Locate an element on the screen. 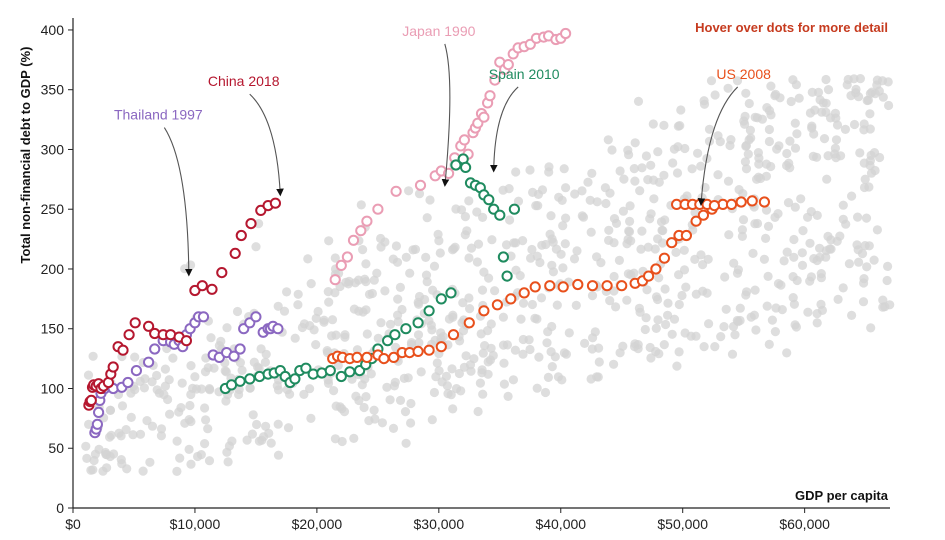  spain-2010-point is located at coordinates (395, 335).